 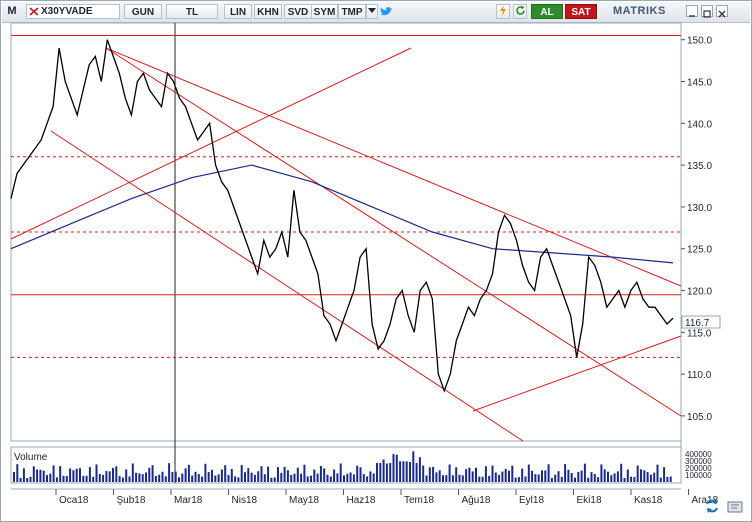 I want to click on tmp-button: TMP, so click(x=352, y=11).